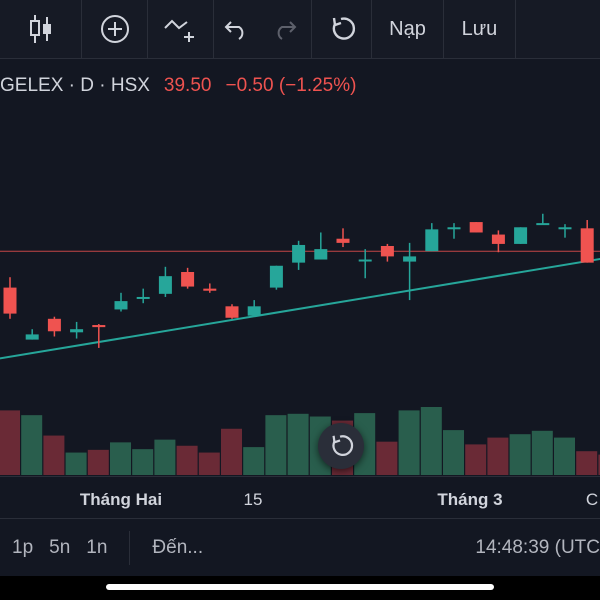 Image resolution: width=600 pixels, height=600 pixels. I want to click on xaxis-label-mar: Tháng 3, so click(469, 499).